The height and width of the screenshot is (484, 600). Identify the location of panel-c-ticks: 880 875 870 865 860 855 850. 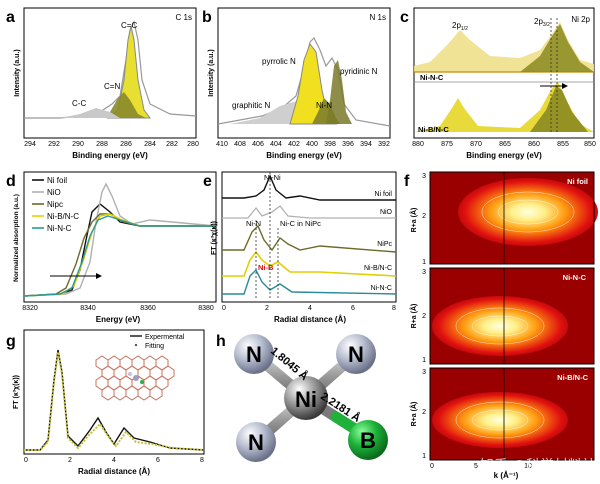
(504, 144).